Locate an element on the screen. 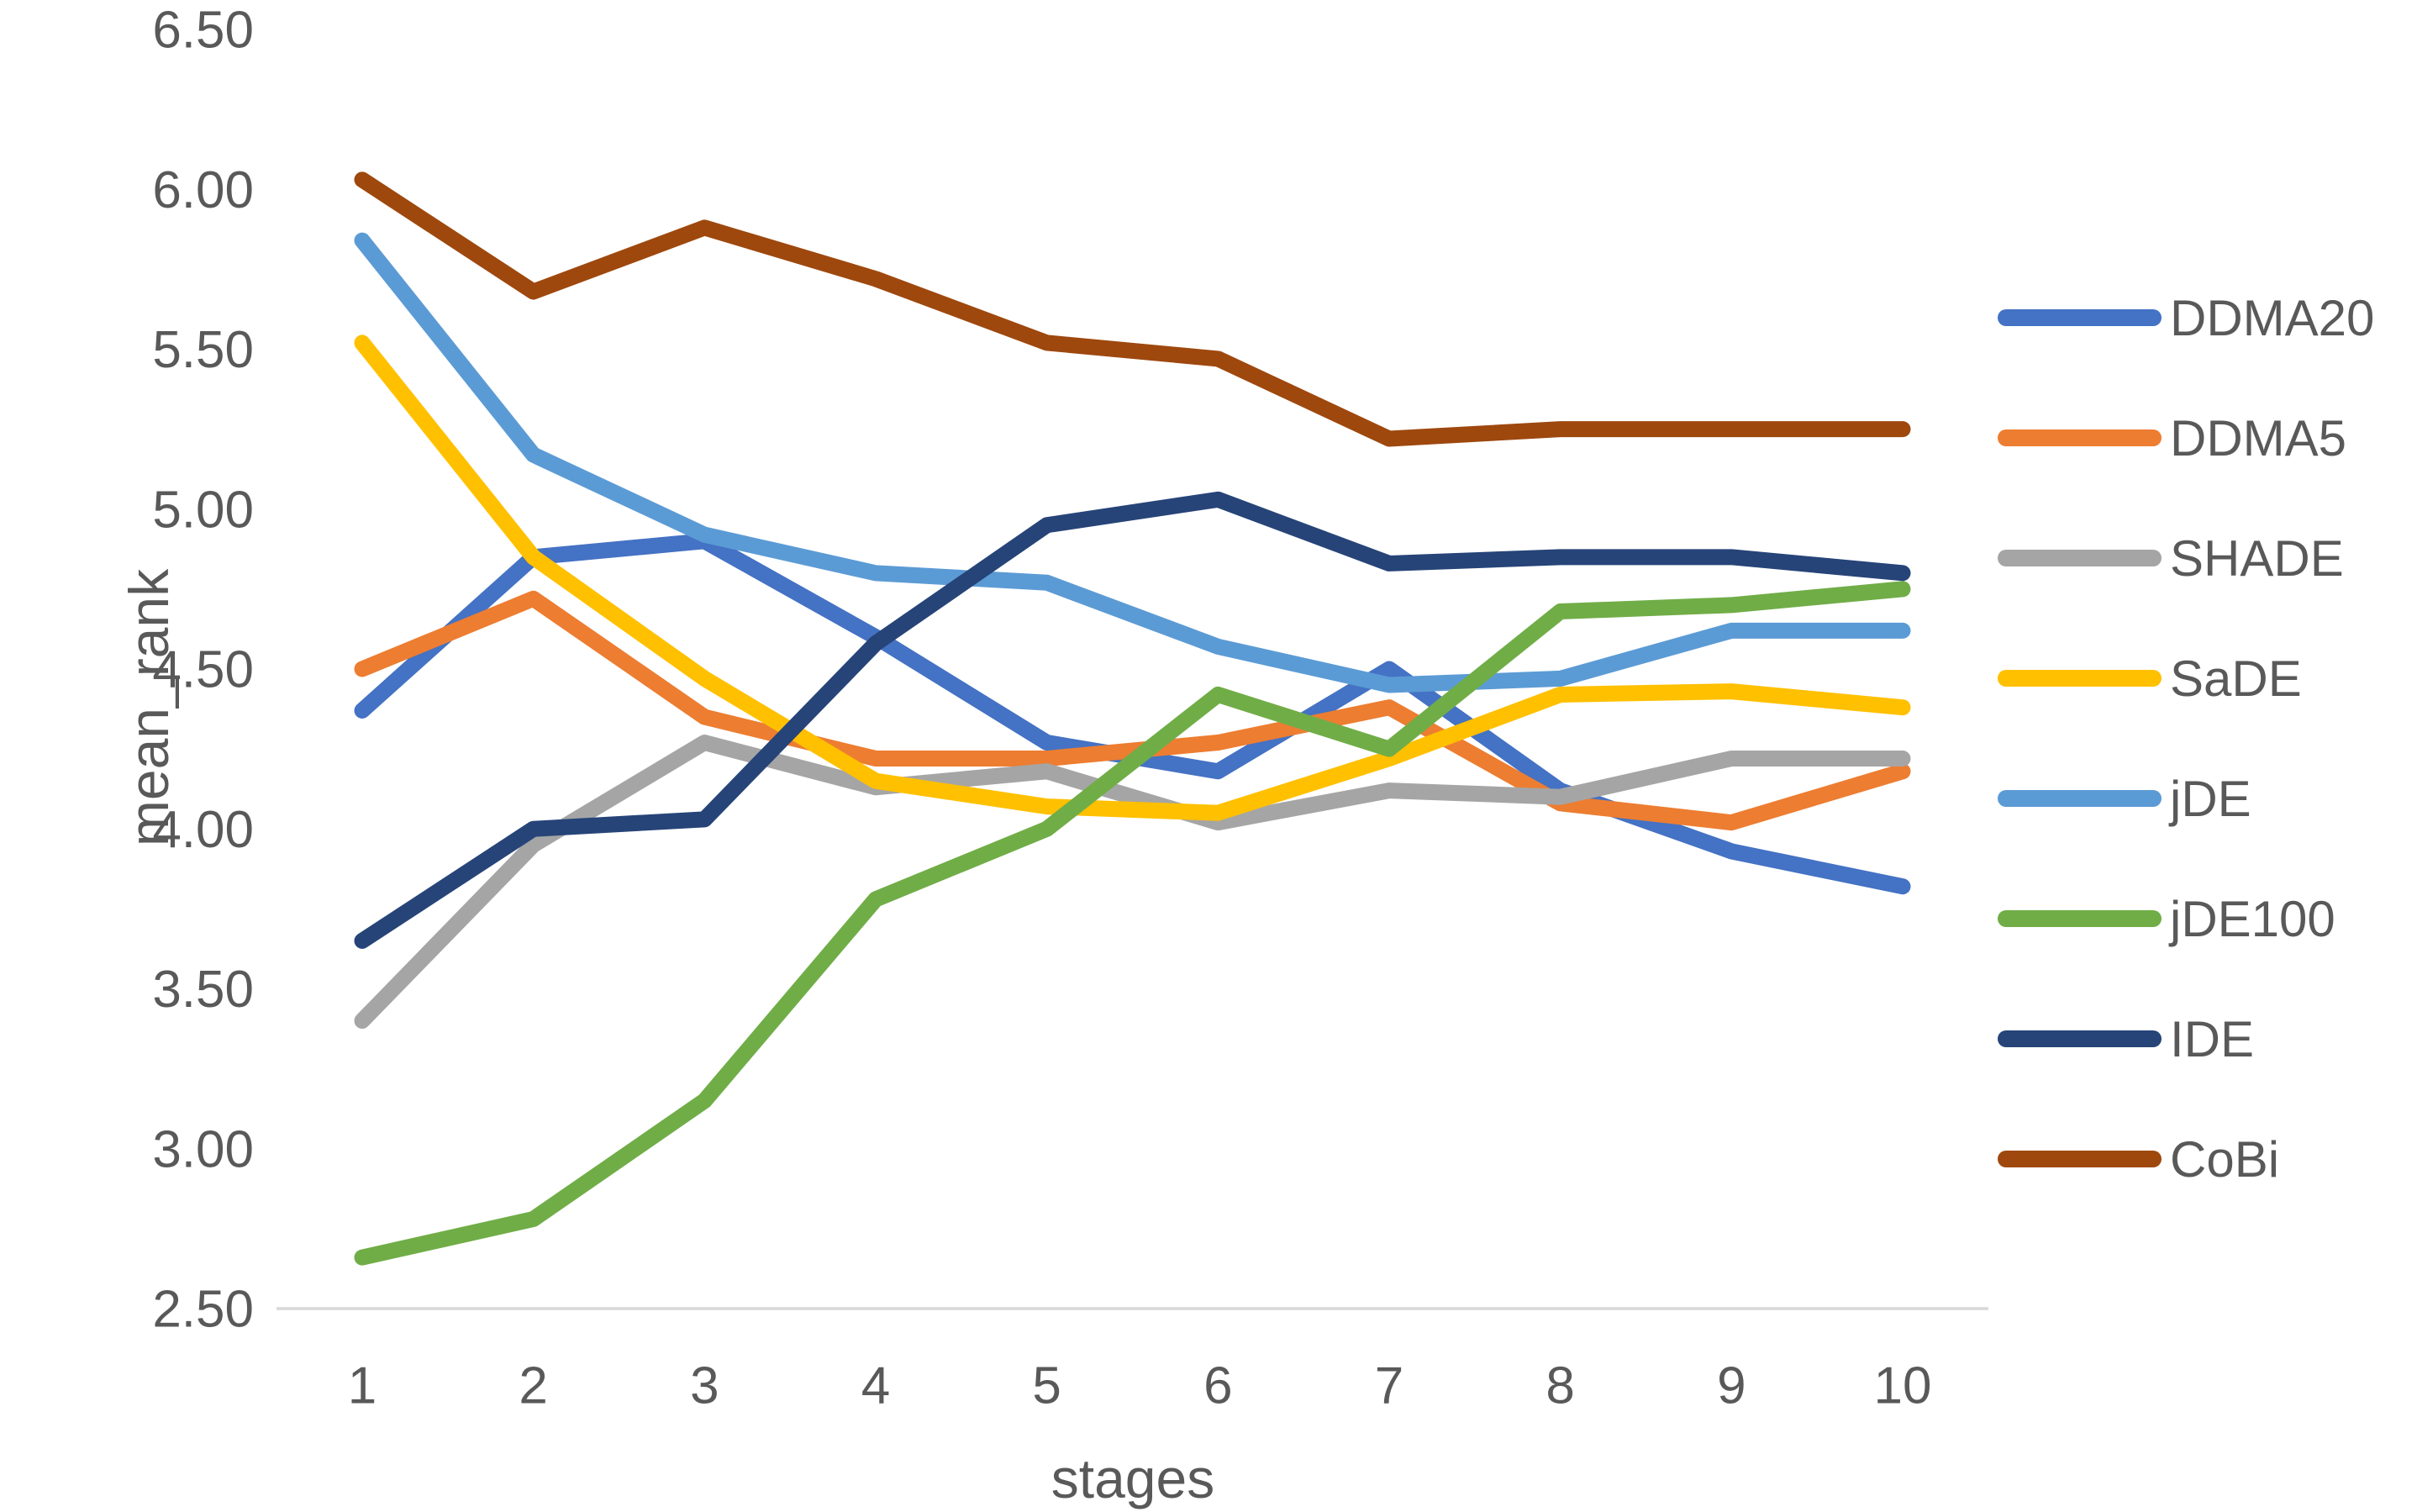 The height and width of the screenshot is (1512, 2417). legend-label-IDE: IDE is located at coordinates (2212, 1039).